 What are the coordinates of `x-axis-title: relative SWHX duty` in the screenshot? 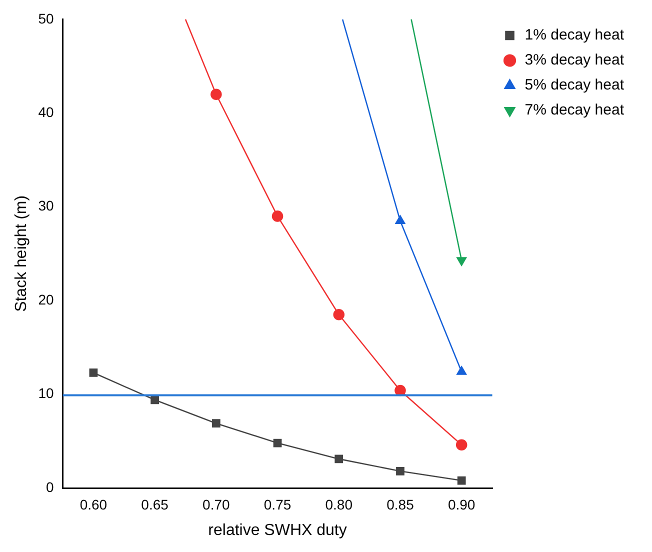 It's located at (277, 530).